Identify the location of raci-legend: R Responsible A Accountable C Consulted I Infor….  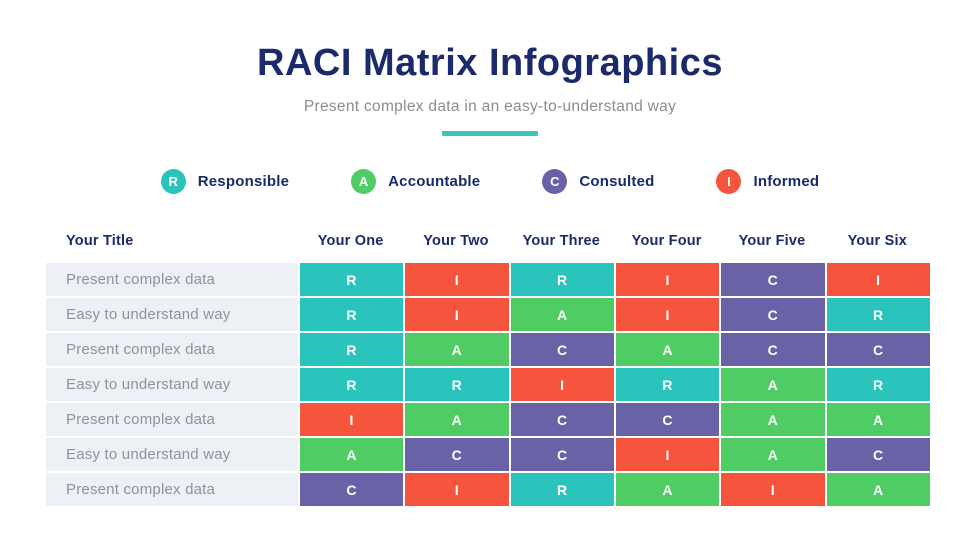
(490, 181).